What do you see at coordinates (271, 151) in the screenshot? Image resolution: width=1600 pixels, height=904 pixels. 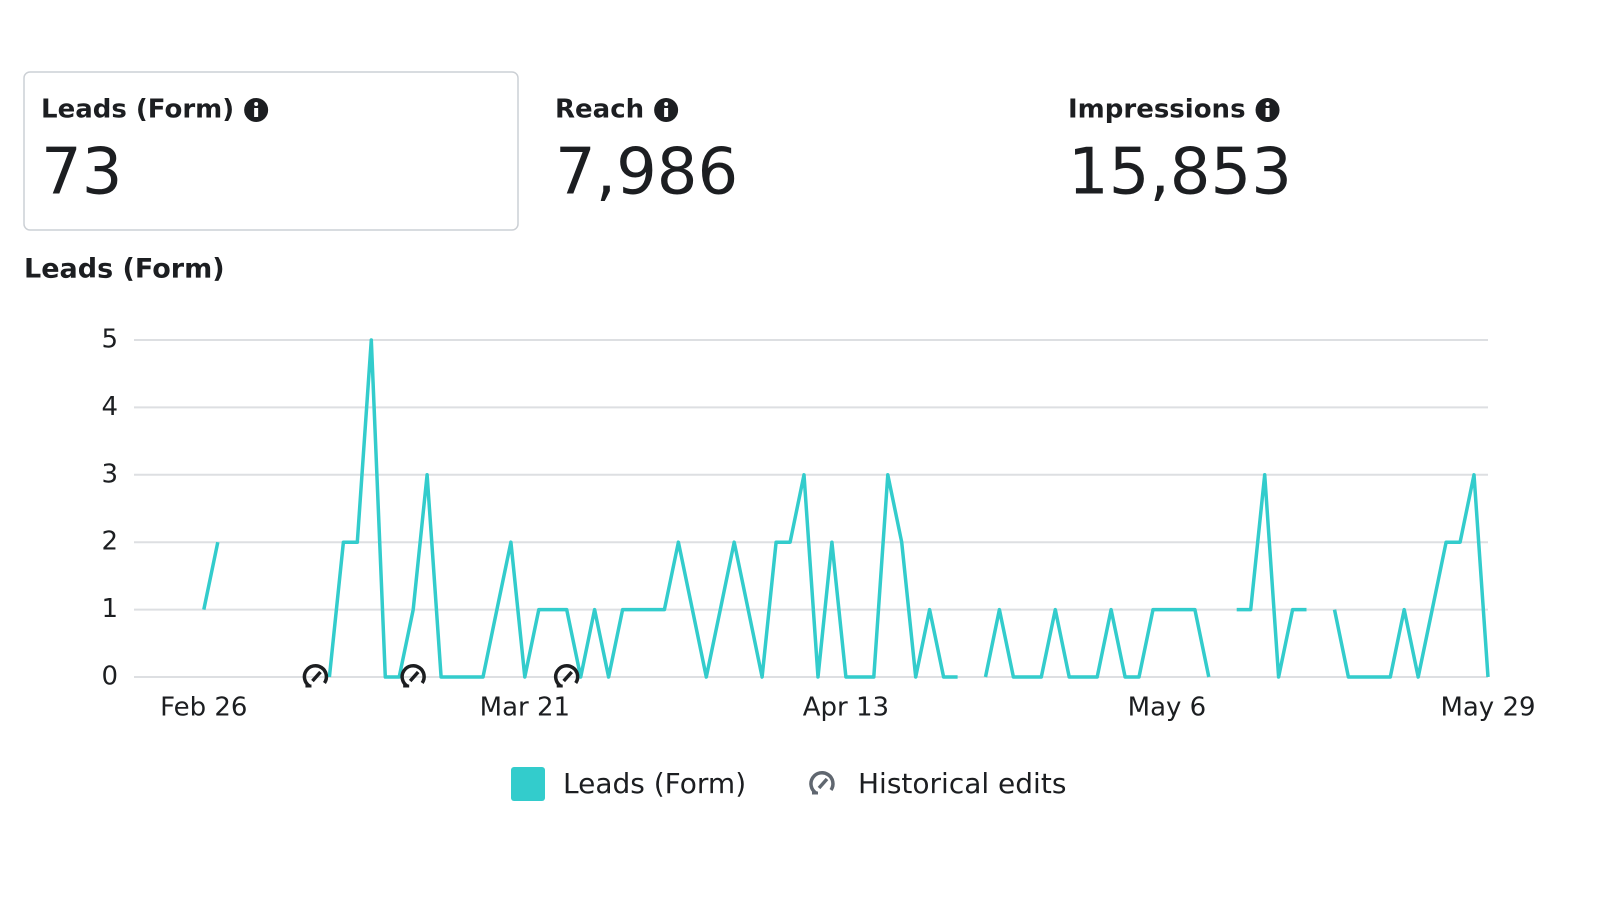 I see `selected-card` at bounding box center [271, 151].